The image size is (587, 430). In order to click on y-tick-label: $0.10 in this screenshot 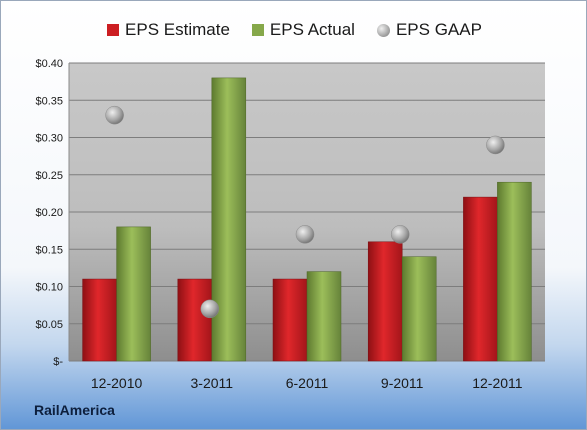, I will do `click(49, 288)`.